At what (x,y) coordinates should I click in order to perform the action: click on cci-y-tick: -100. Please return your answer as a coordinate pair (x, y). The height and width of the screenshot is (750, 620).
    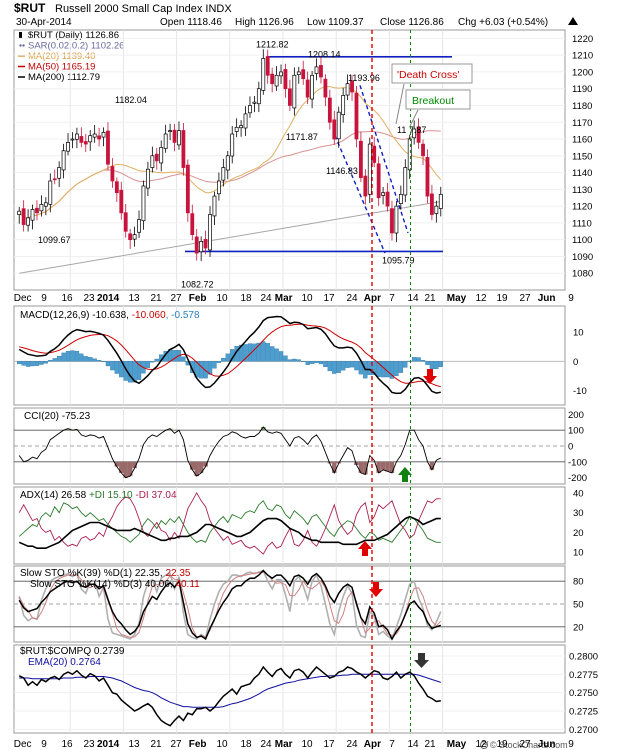
    Looking at the image, I should click on (577, 462).